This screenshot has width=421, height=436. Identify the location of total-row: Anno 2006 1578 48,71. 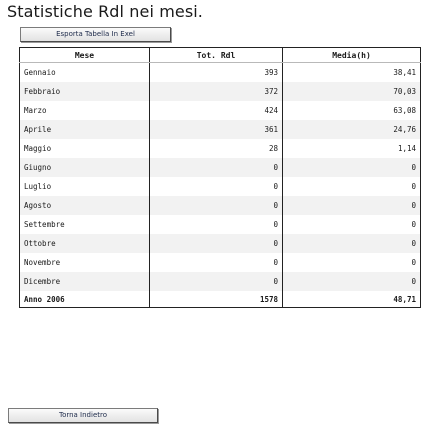
(220, 299).